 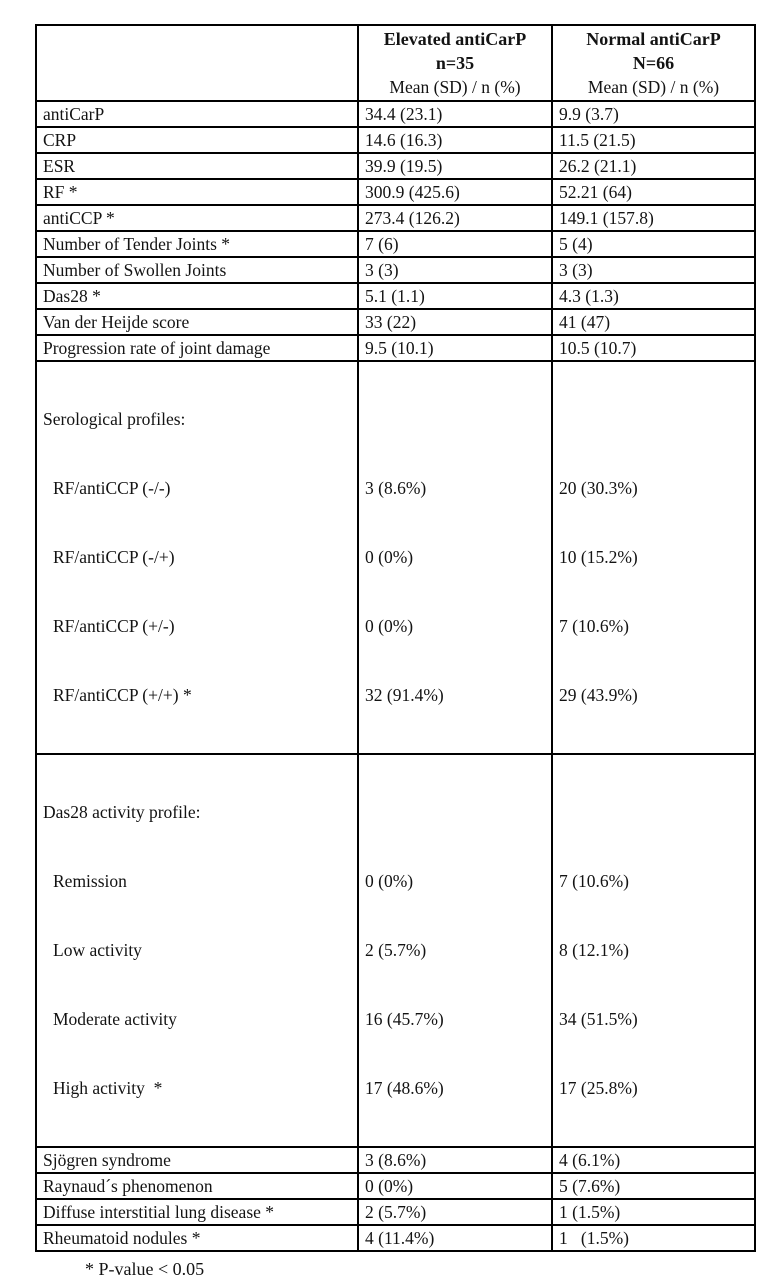 What do you see at coordinates (653, 218) in the screenshot?
I see `row-value-normal: 149.1 (157.8)` at bounding box center [653, 218].